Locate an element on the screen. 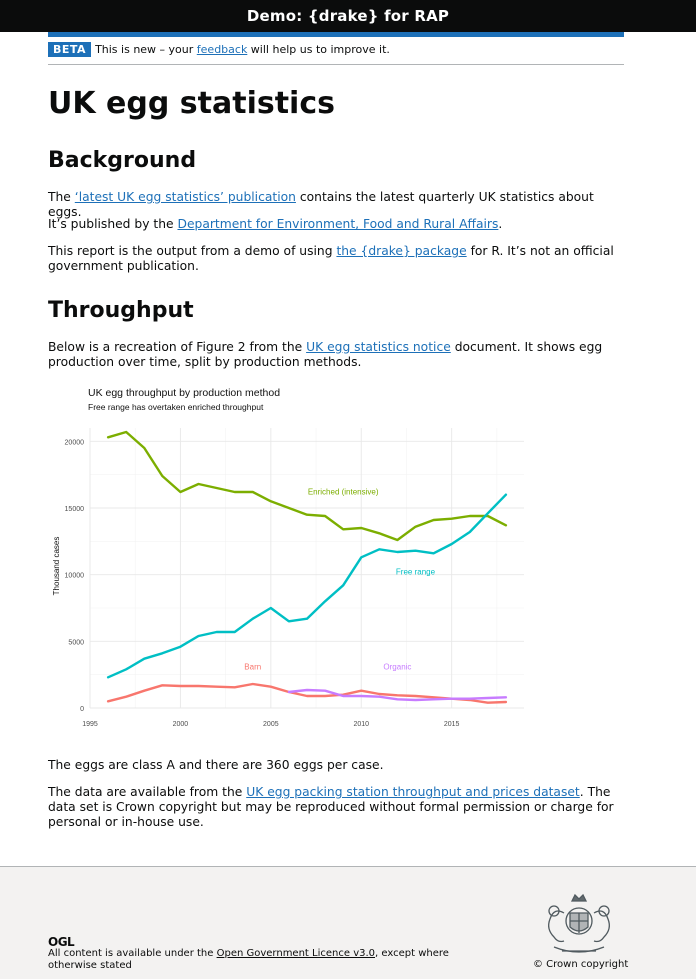  series-label: Free range is located at coordinates (416, 572).